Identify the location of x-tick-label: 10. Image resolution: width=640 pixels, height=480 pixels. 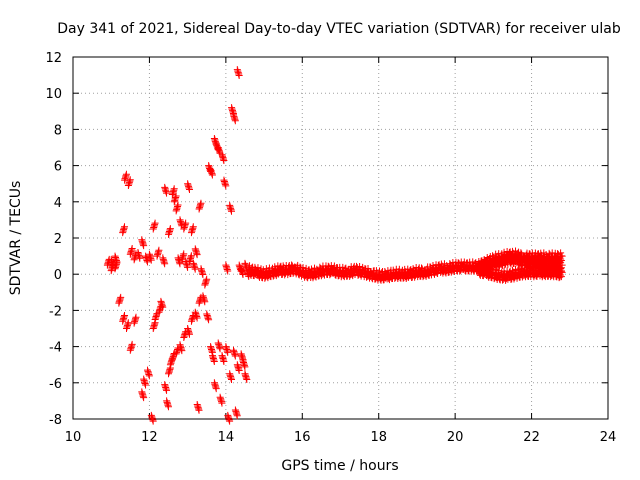
(73, 437).